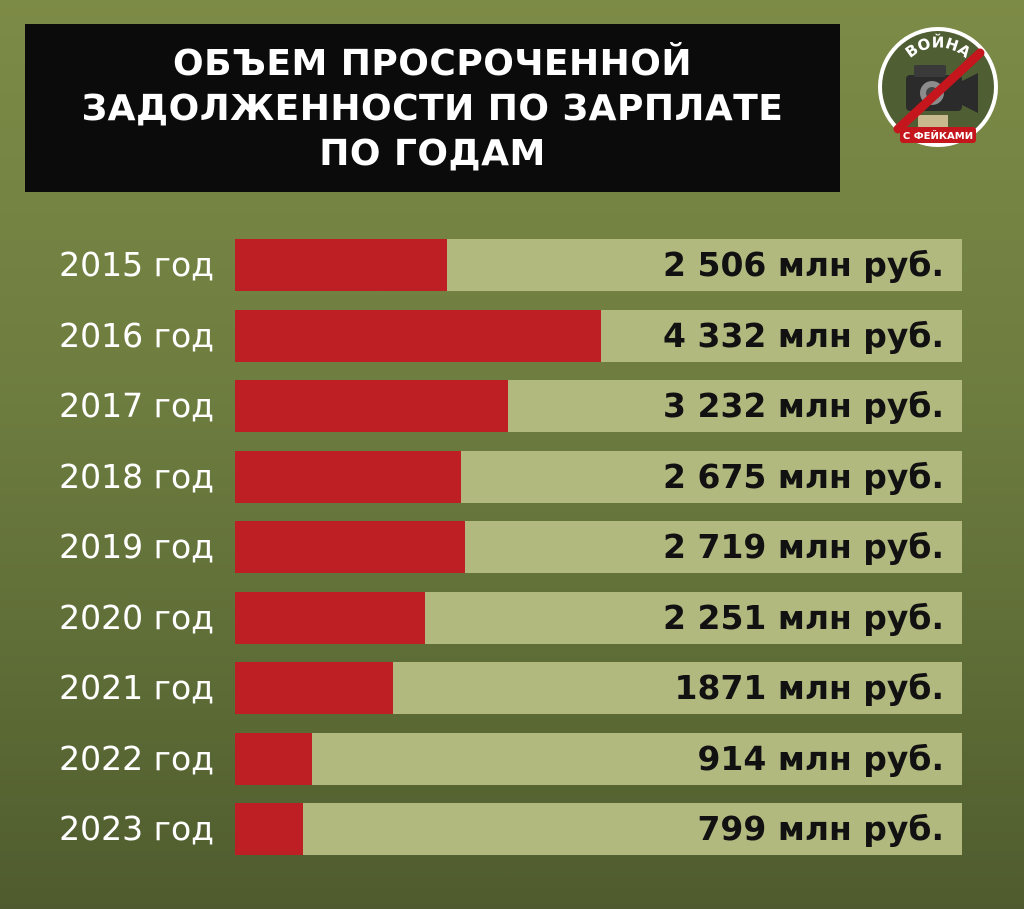 The width and height of the screenshot is (1024, 909). I want to click on bar-track: 1871 млн руб., so click(598, 688).